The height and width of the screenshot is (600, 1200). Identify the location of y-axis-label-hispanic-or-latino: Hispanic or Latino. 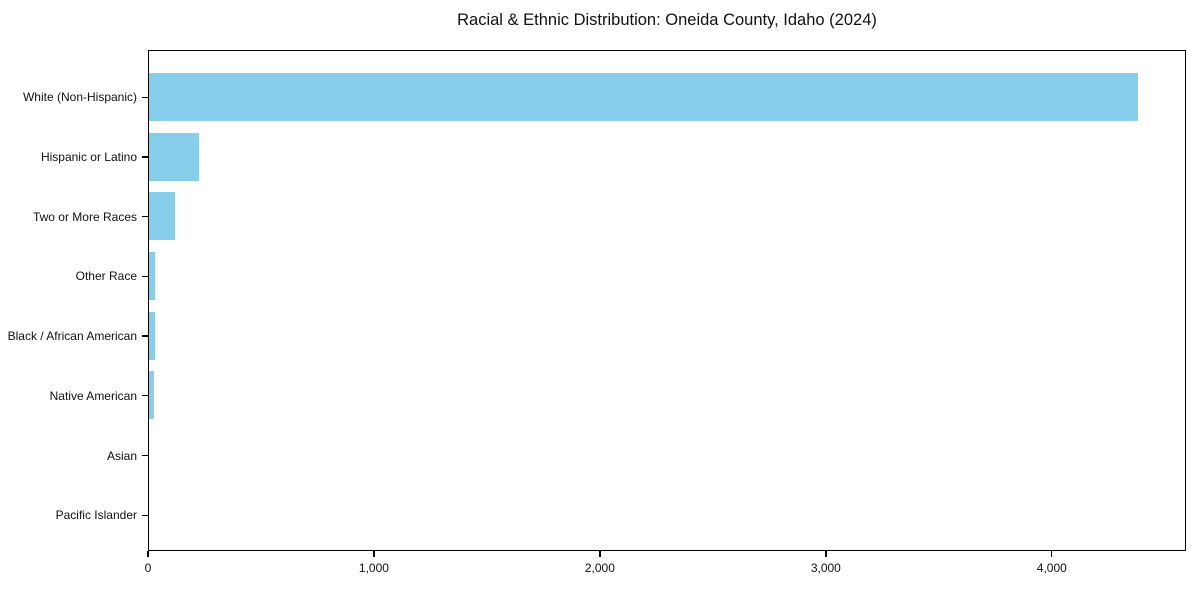
(88, 157).